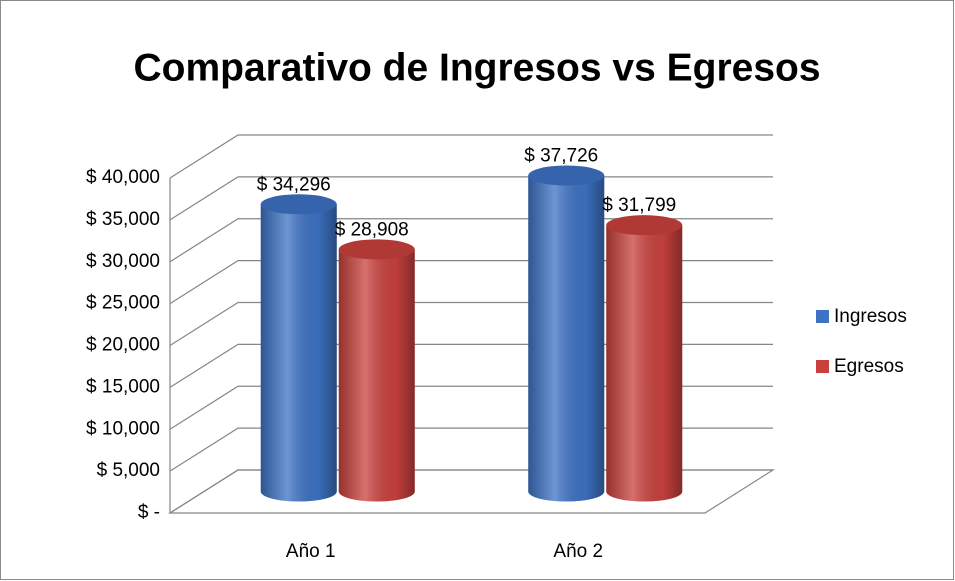 The height and width of the screenshot is (581, 955). I want to click on chart-title: Comparativo de Ingresos vs Egresos, so click(476, 67).